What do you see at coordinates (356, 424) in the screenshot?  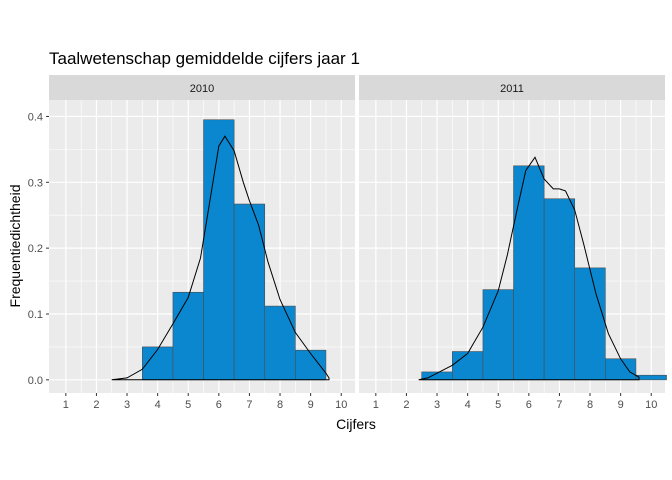 I see `x-axis-title: Cijfers` at bounding box center [356, 424].